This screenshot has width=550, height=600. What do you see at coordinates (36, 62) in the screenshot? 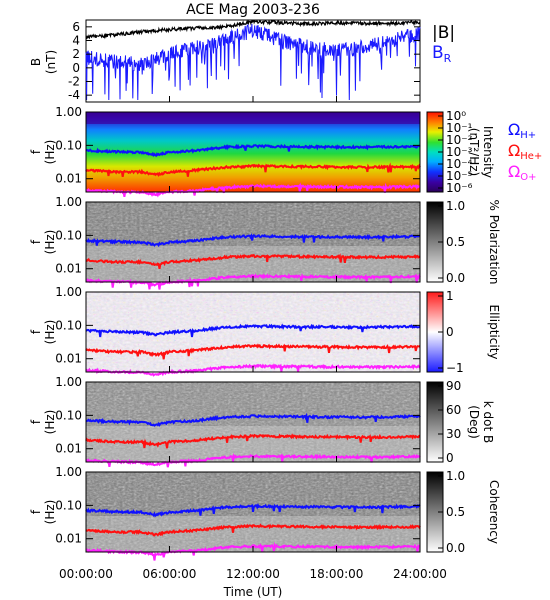
I see `b-ylabel-1: B` at bounding box center [36, 62].